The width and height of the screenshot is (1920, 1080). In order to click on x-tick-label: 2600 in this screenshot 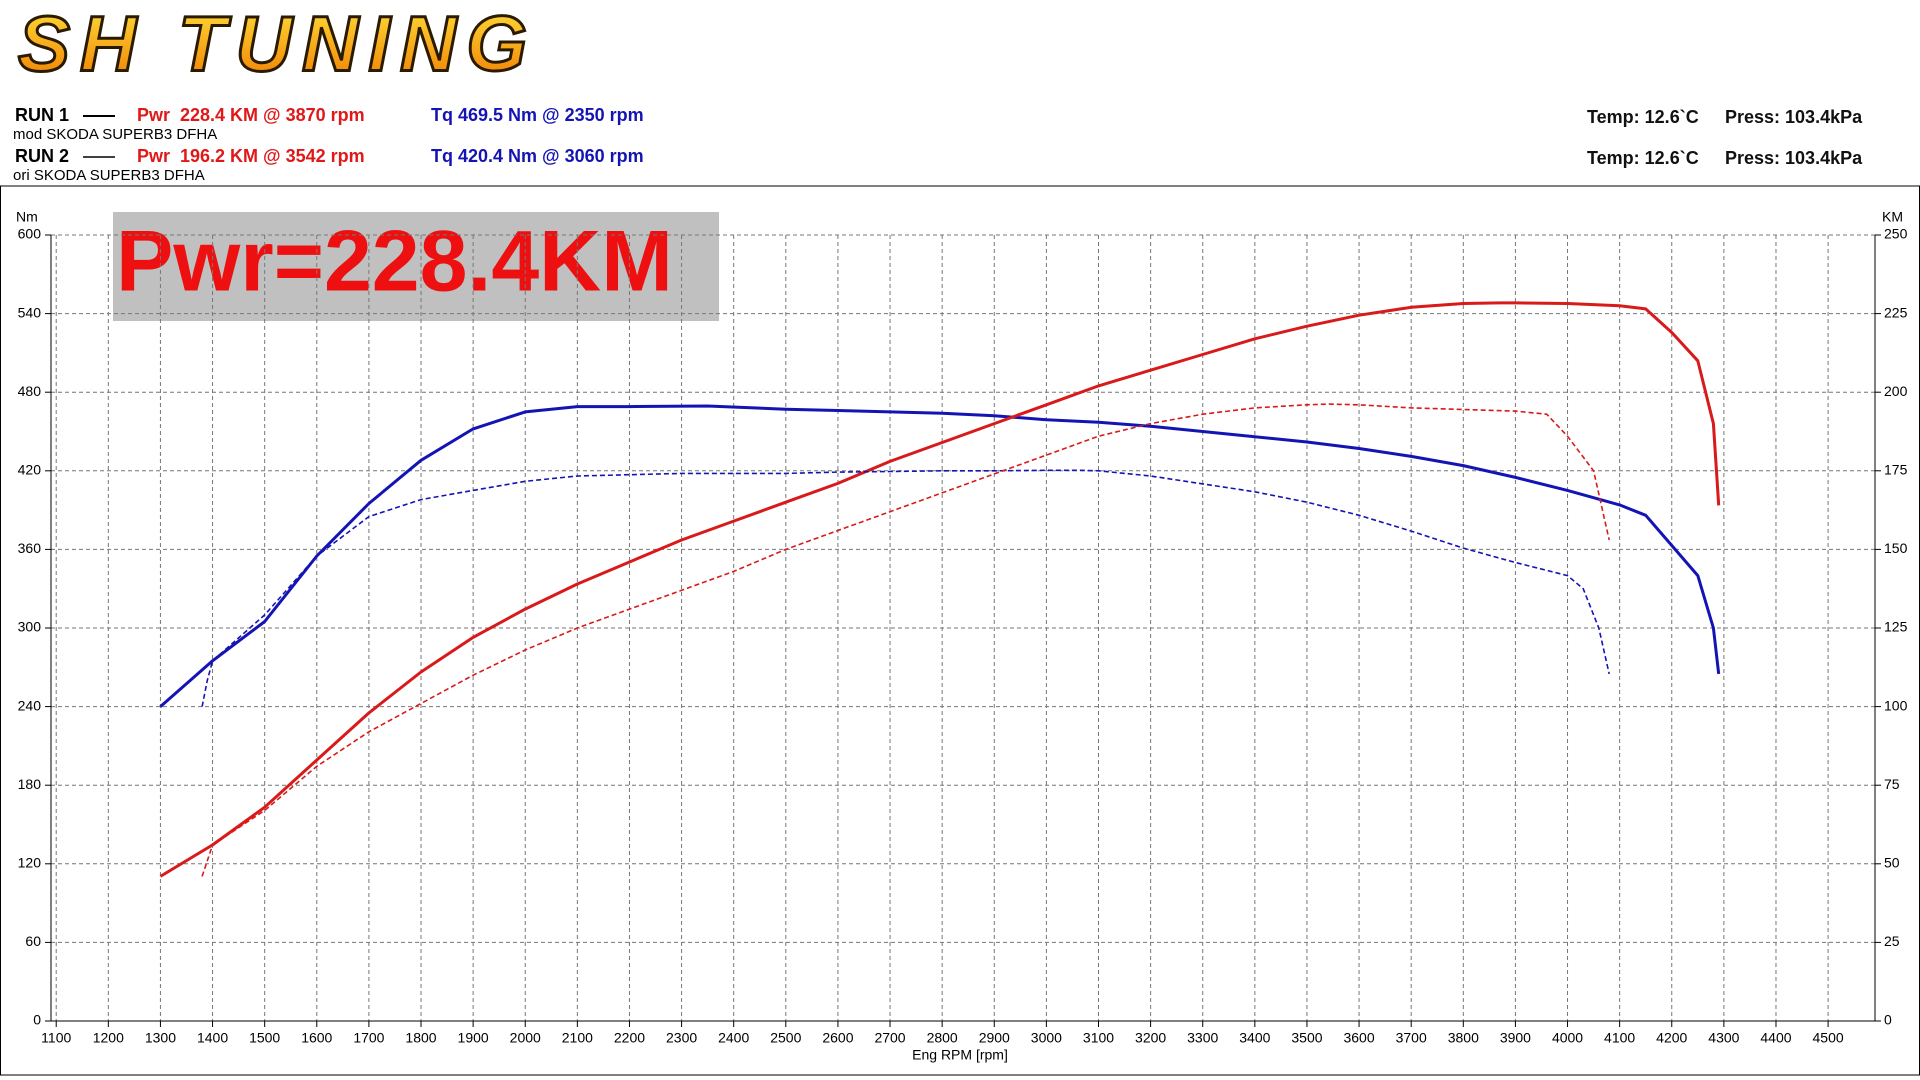, I will do `click(837, 1038)`.